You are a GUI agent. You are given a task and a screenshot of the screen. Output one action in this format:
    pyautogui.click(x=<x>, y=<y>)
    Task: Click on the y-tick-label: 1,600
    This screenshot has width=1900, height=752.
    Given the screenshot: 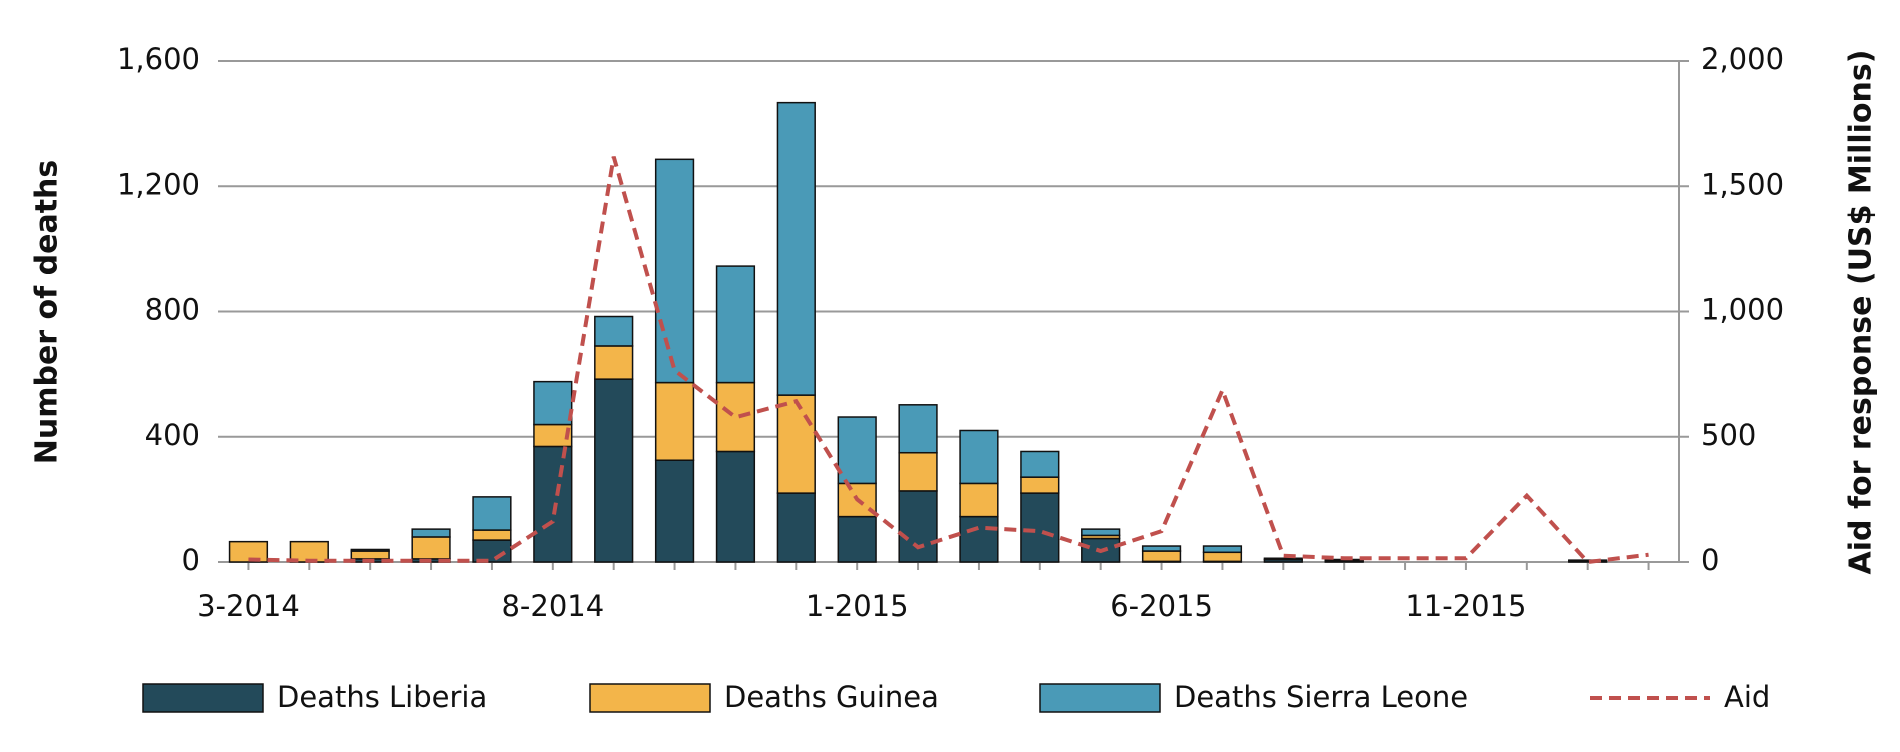 What is the action you would take?
    pyautogui.click(x=158, y=59)
    